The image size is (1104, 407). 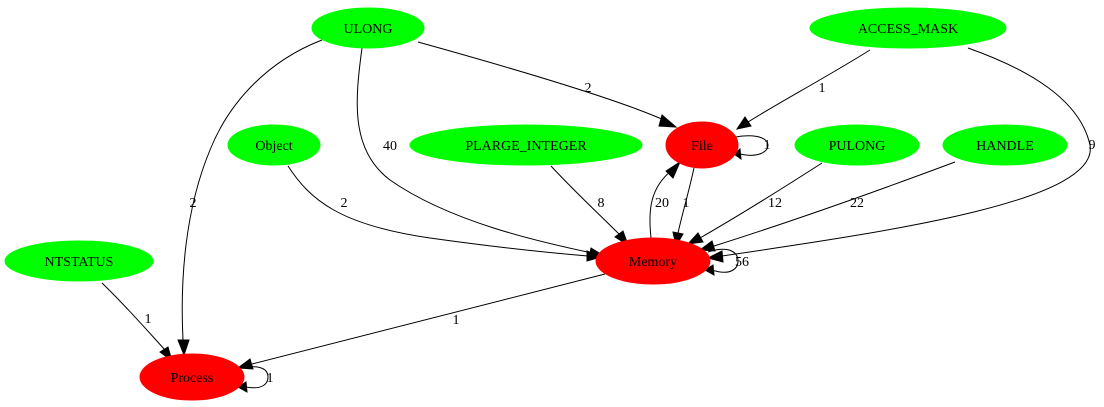 I want to click on edge-pulong-to-memory: 12, so click(x=754, y=203).